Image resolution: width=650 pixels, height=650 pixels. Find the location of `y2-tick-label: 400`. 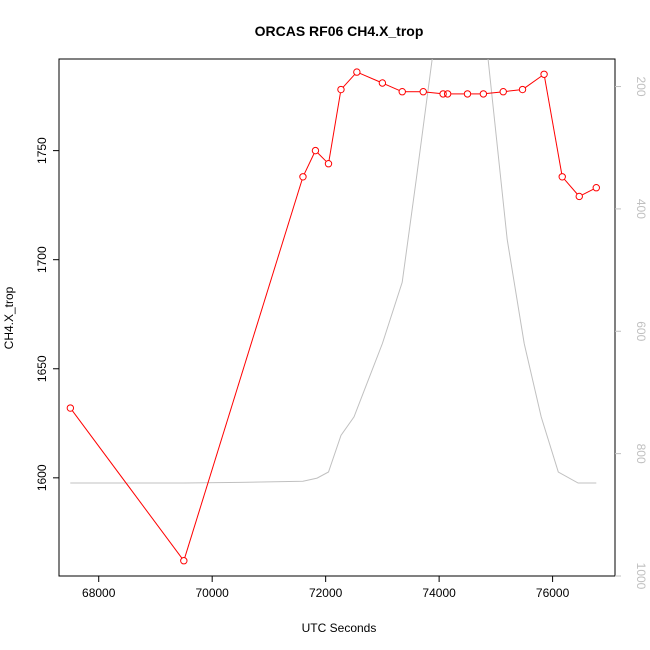

y2-tick-label: 400 is located at coordinates (641, 209).